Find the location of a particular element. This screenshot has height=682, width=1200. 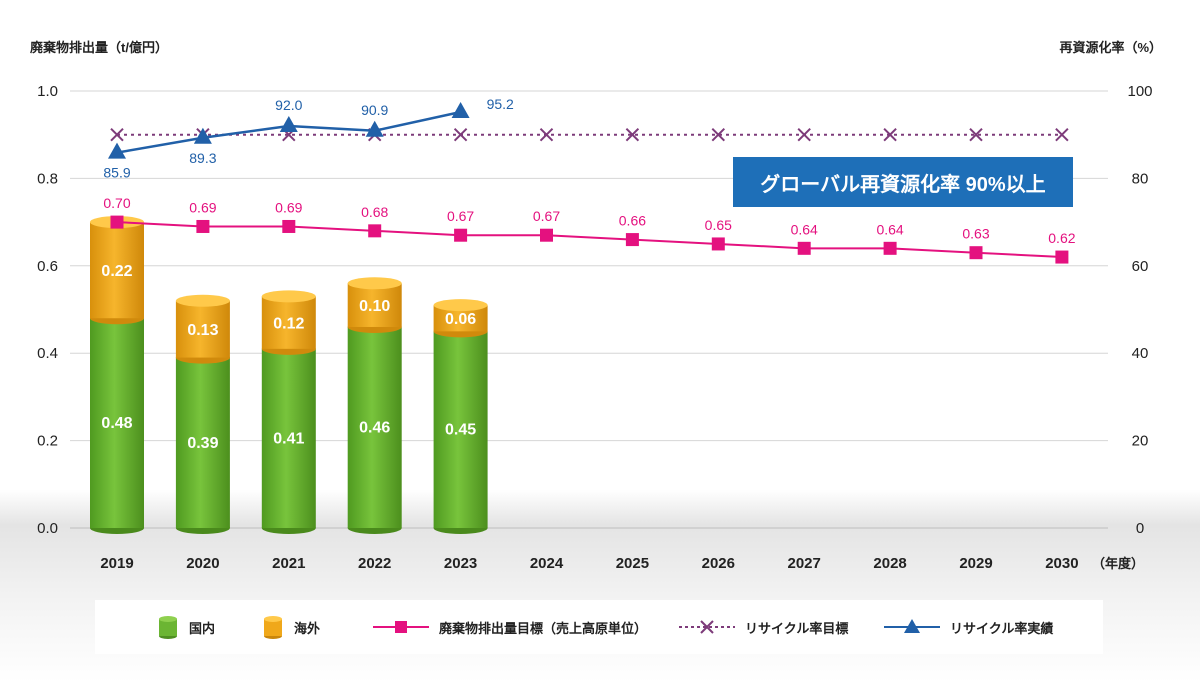

bar-domestic-label: 0.48 is located at coordinates (116, 423).